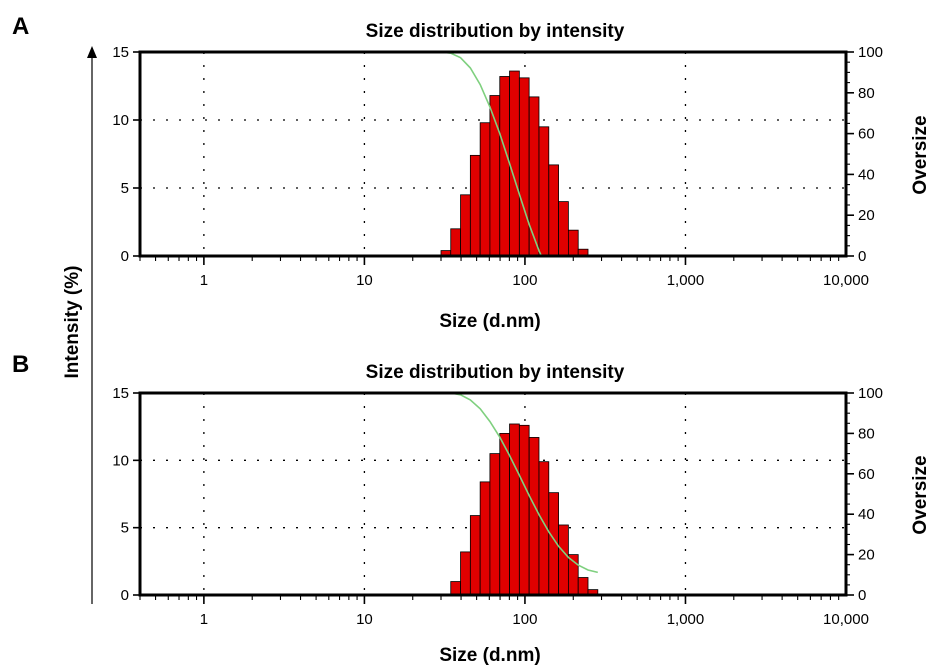 The width and height of the screenshot is (931, 666). What do you see at coordinates (20, 26) in the screenshot?
I see `panel-a-letter: A` at bounding box center [20, 26].